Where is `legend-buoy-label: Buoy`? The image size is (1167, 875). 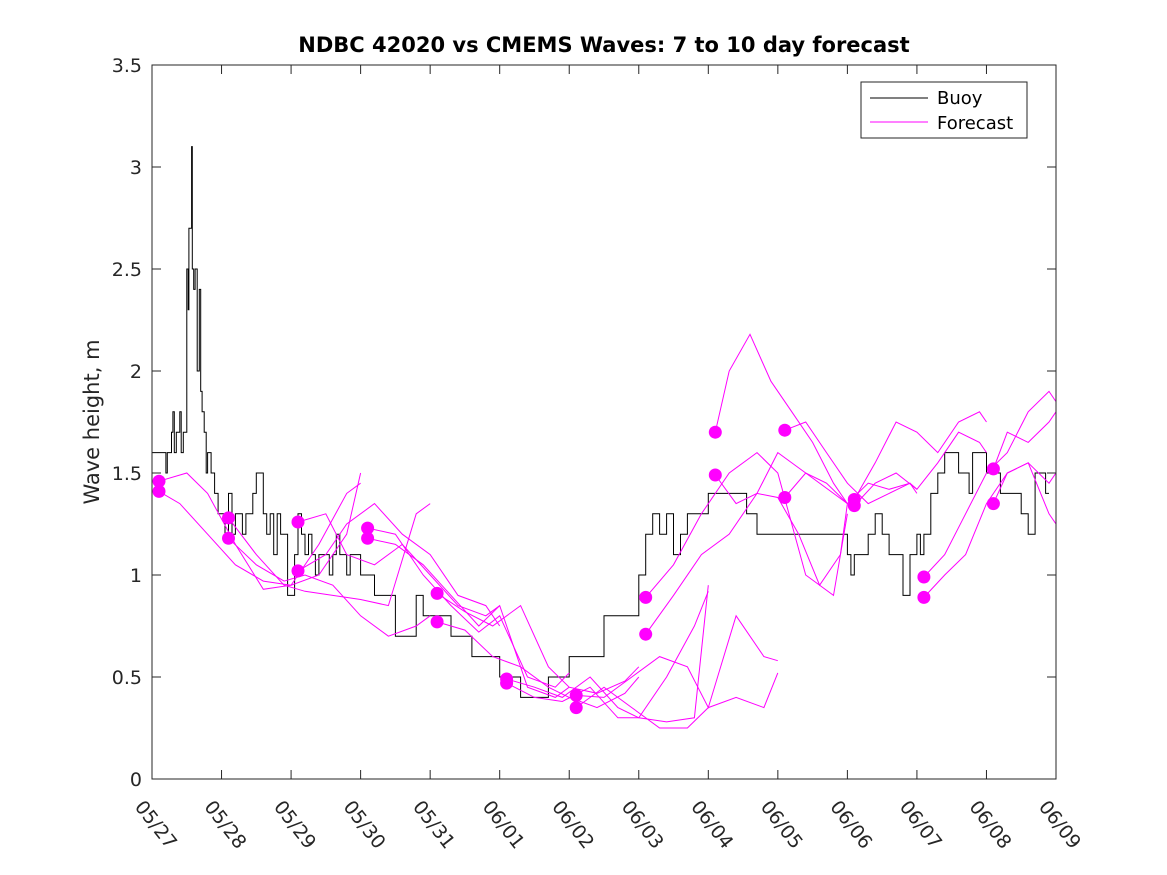 legend-buoy-label: Buoy is located at coordinates (960, 98).